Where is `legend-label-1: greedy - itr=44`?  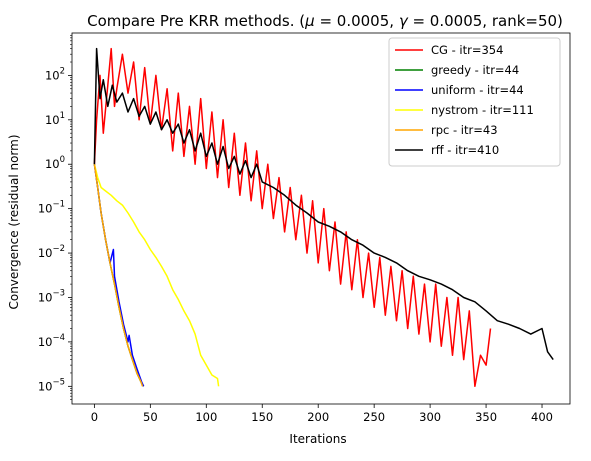 legend-label-1: greedy - itr=44 is located at coordinates (475, 70).